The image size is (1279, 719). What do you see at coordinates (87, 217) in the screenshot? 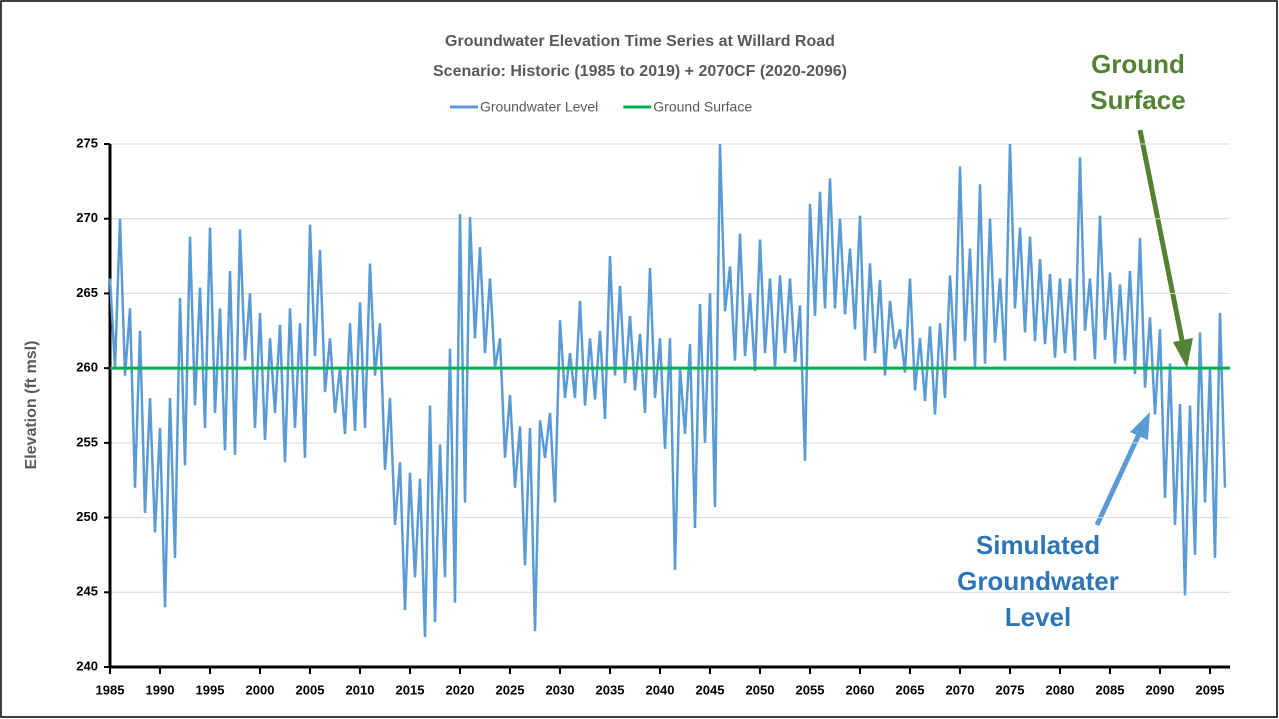
I see `y-tick-label: 270` at bounding box center [87, 217].